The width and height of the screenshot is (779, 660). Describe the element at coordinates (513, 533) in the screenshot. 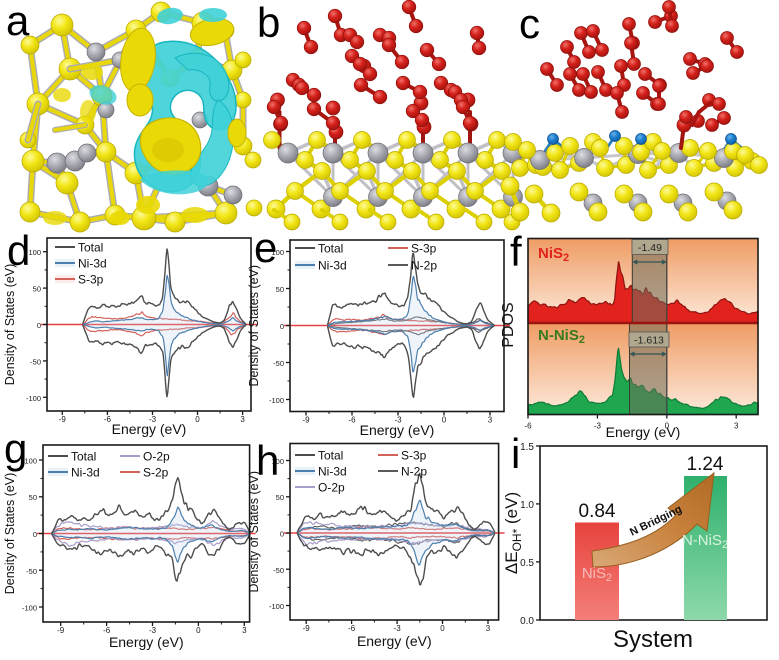

I see `svg-text: ΔEOH* (eV)` at that location.